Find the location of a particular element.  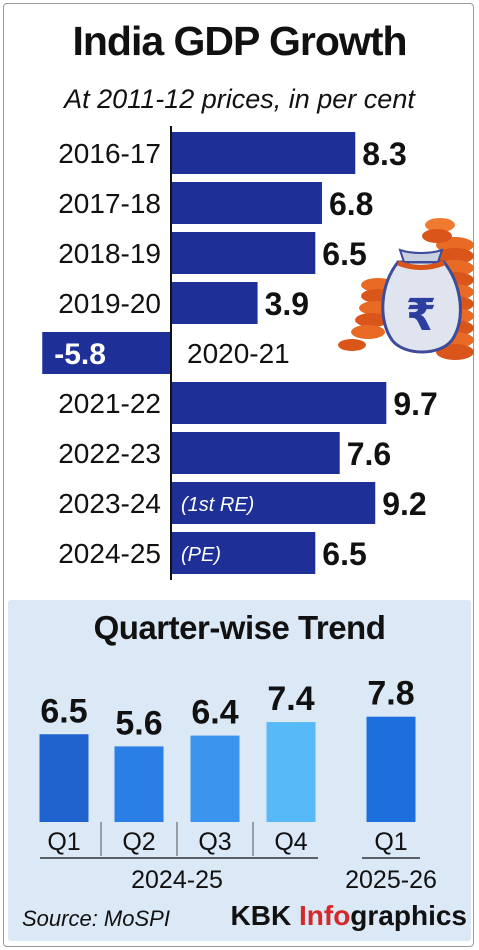

year-label: 2020-21 is located at coordinates (238, 353).